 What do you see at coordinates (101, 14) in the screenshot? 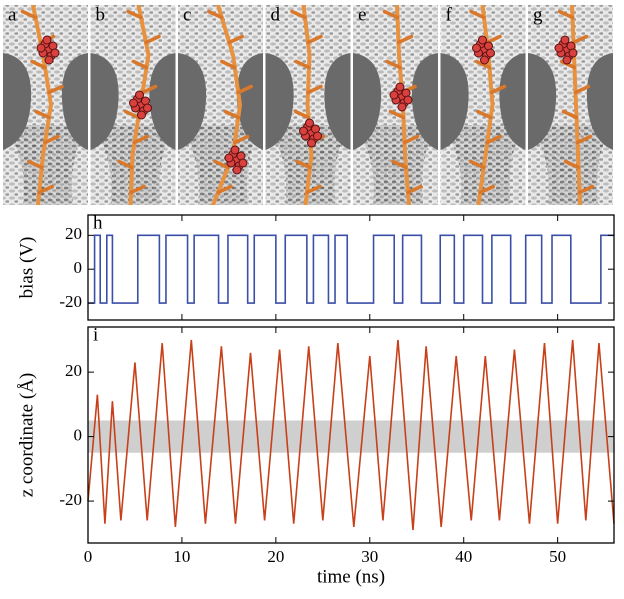
I see `panel-label: b` at bounding box center [101, 14].